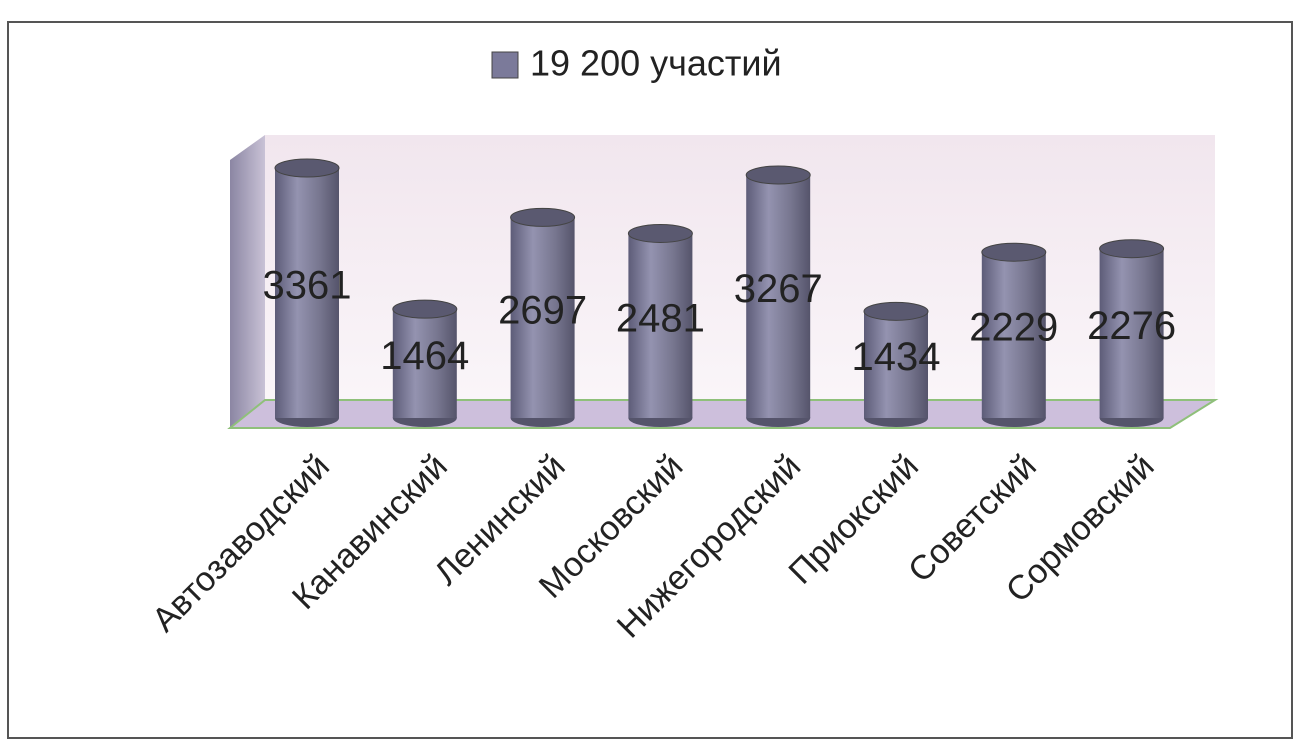 The image size is (1300, 751). I want to click on data-label: 1464, so click(424, 356).